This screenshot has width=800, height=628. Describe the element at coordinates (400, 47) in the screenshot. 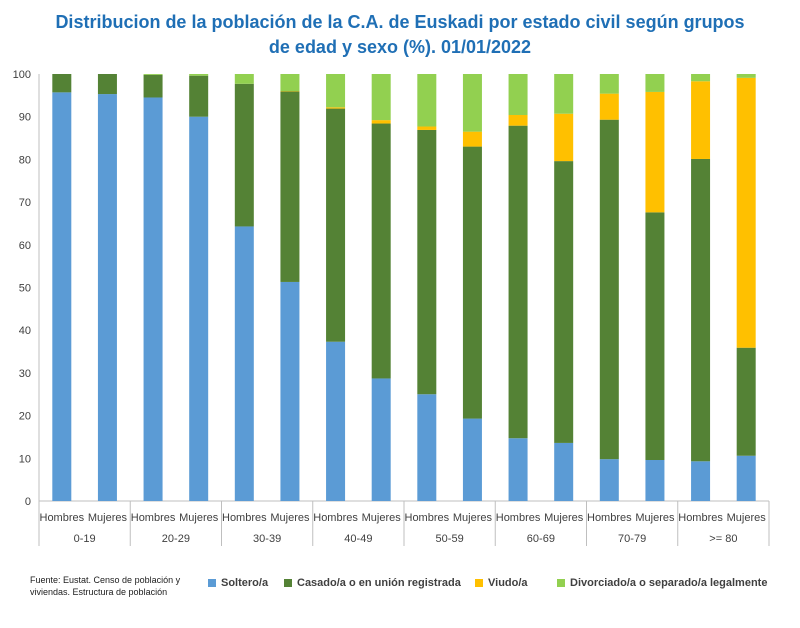

I see `chart-title-line-2: de edad y sexo (%). 01/01/2022` at that location.